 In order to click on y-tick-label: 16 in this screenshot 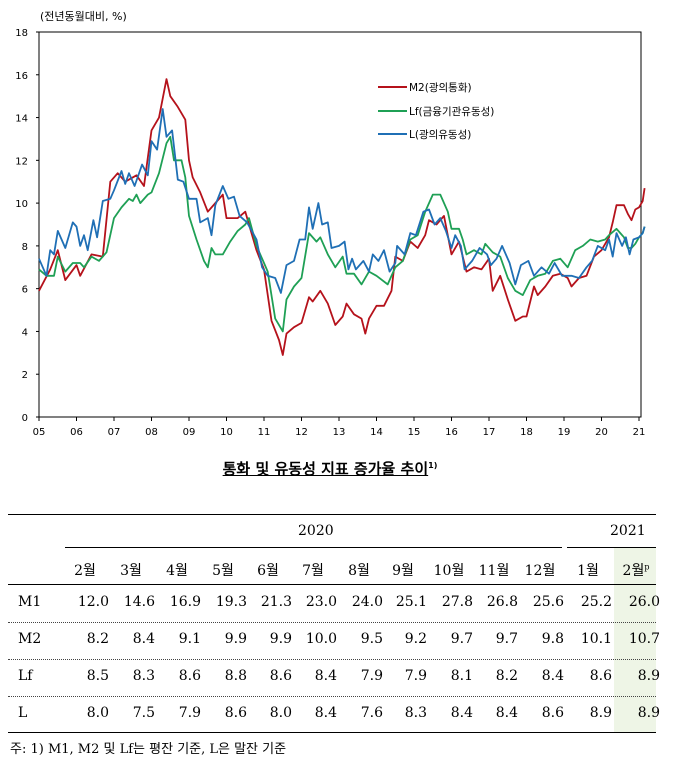, I will do `click(21, 76)`.